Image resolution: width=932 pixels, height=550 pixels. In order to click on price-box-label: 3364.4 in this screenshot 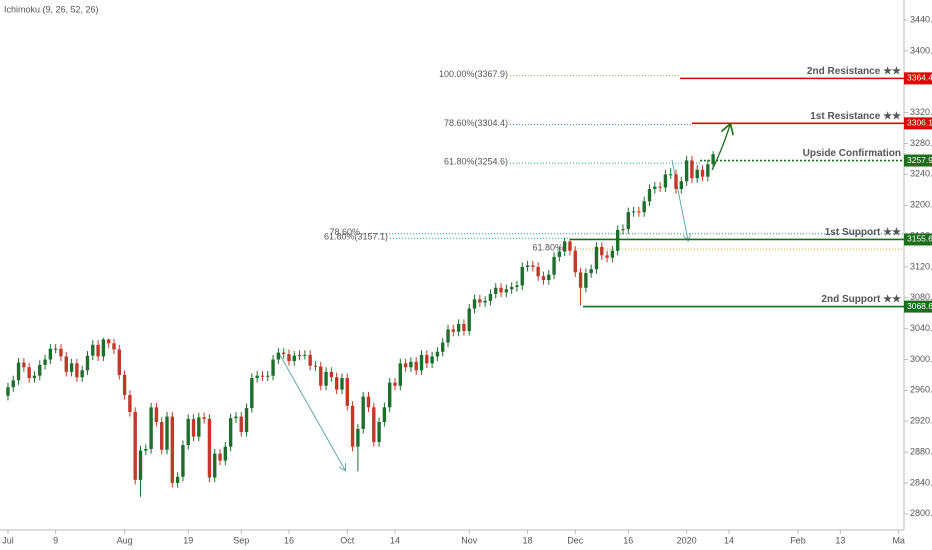, I will do `click(919, 78)`.